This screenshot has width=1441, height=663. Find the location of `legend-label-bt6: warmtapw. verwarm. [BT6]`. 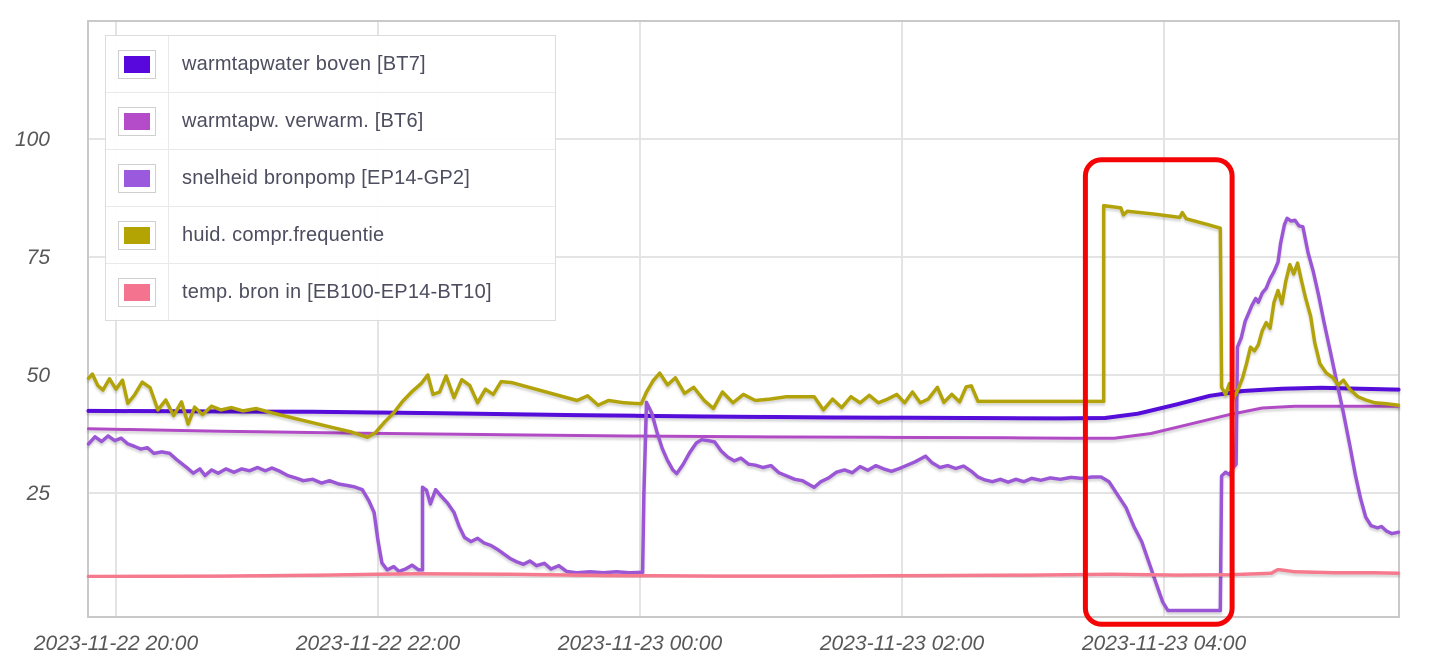

legend-label-bt6: warmtapw. verwarm. [BT6] is located at coordinates (303, 120).